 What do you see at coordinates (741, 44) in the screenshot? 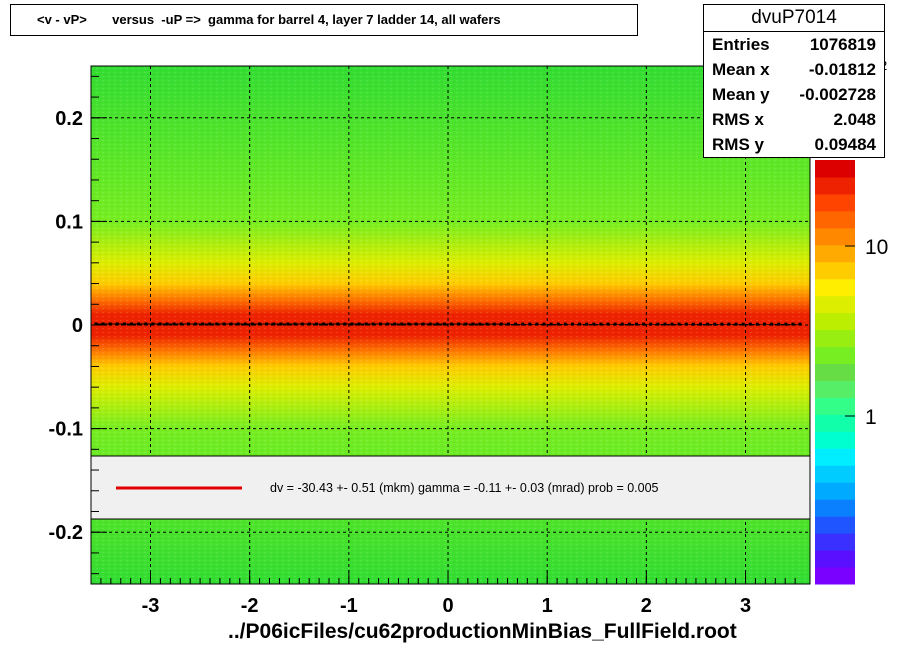
I see `stats-label: Entries` at bounding box center [741, 44].